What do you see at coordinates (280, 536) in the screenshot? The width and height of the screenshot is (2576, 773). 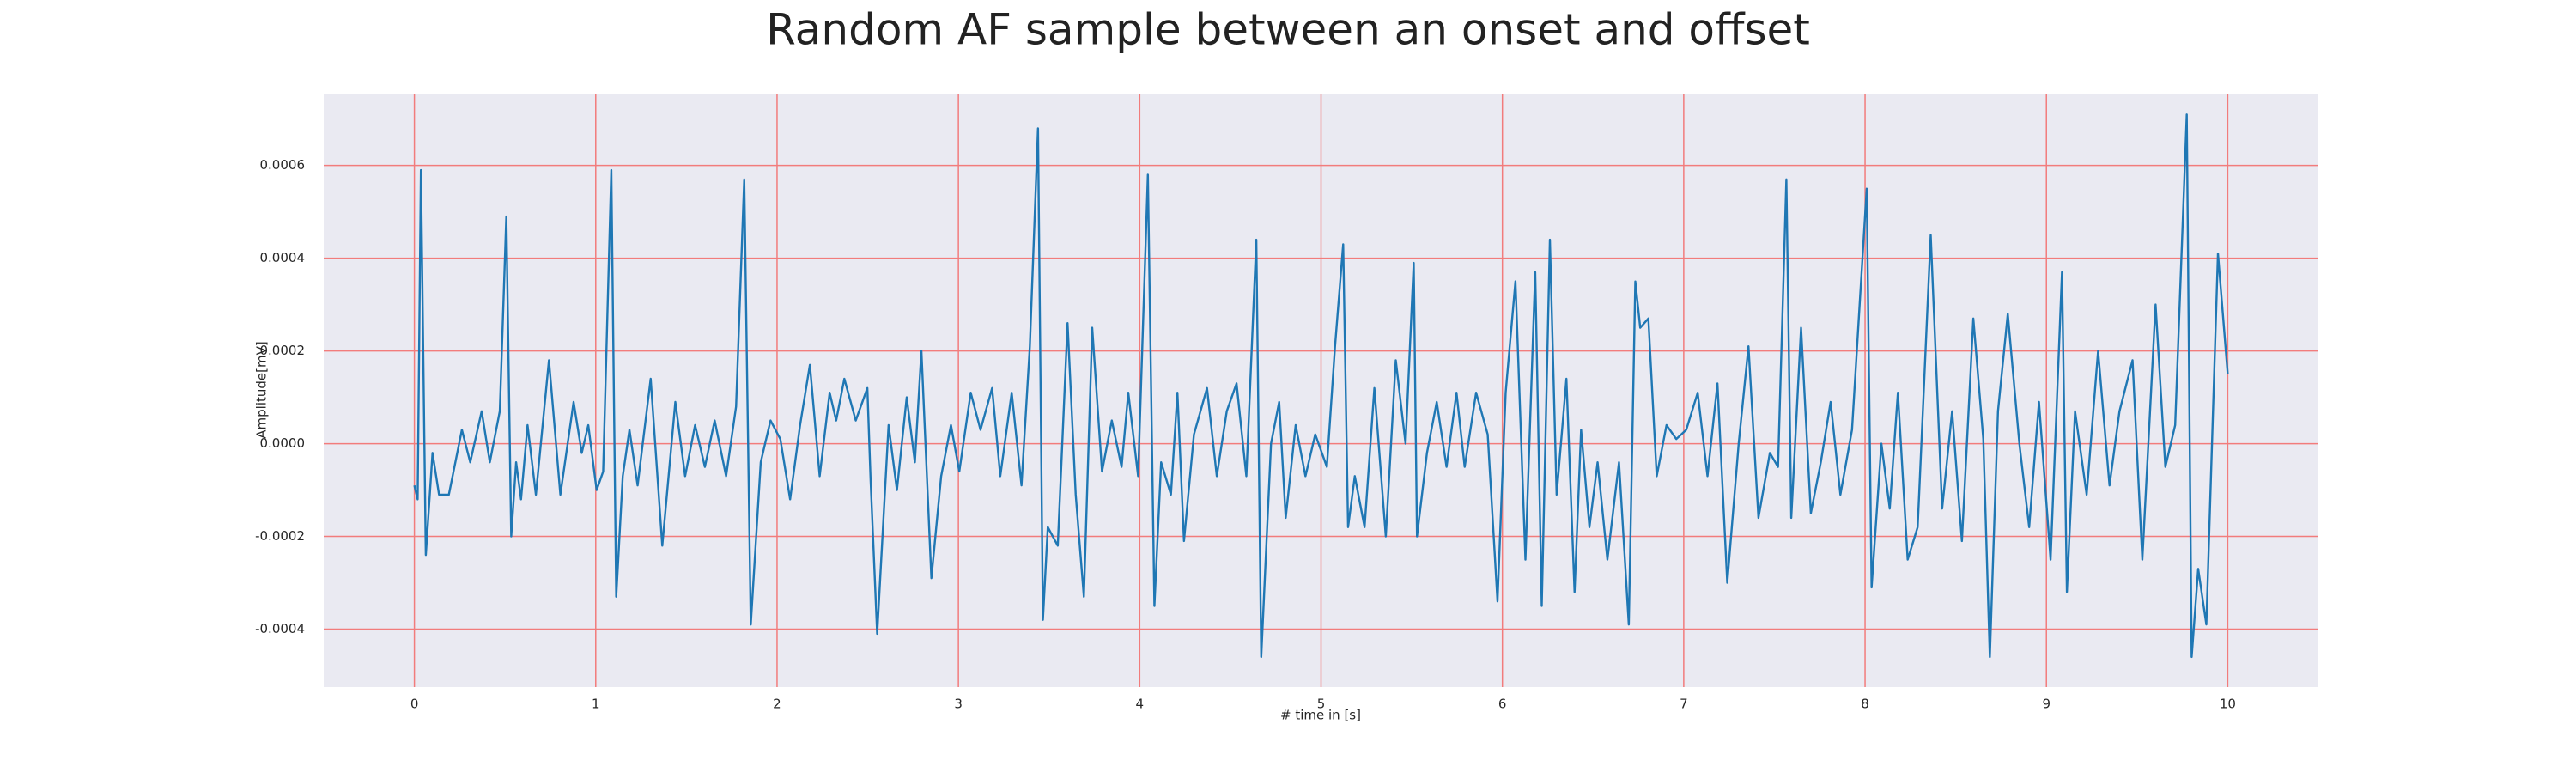 I see `y-tick-label: -0.0002` at bounding box center [280, 536].